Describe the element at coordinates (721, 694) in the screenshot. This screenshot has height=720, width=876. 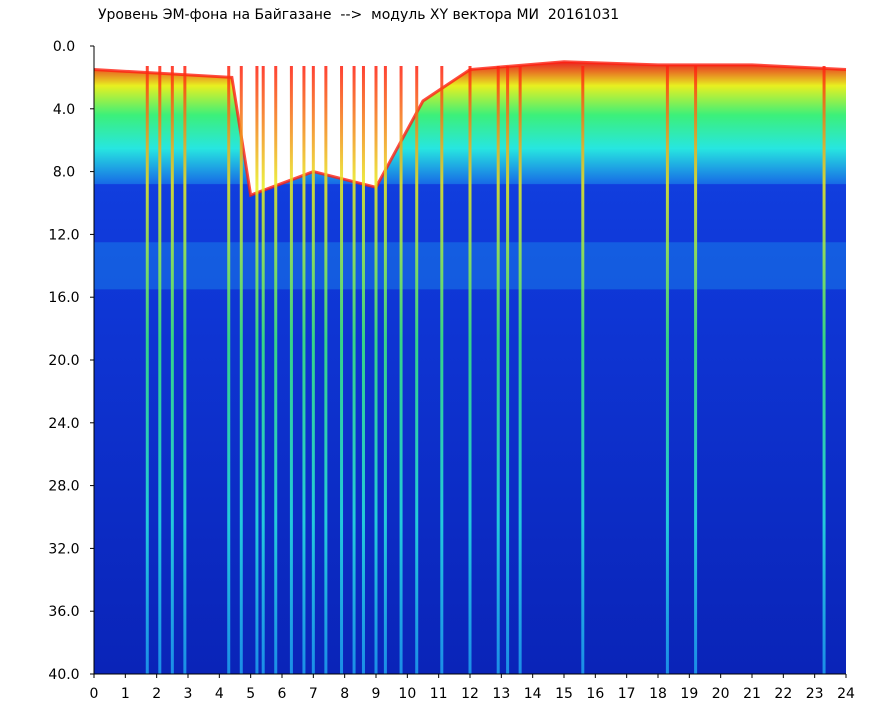
I see `x-tick-label: 20` at that location.